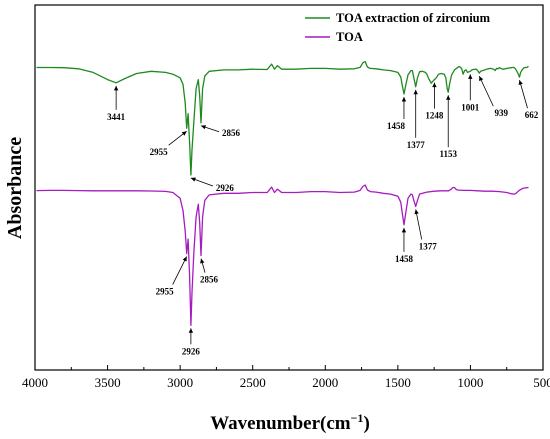 The height and width of the screenshot is (439, 550). Describe the element at coordinates (290, 422) in the screenshot. I see `x-axis-title: Wavenumber(cm−1)` at that location.